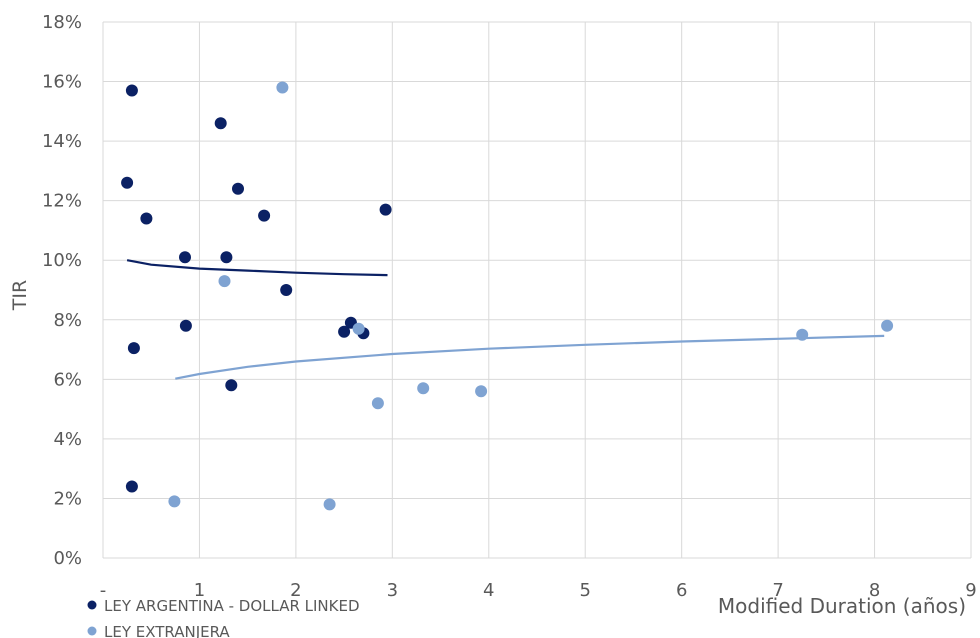 The width and height of the screenshot is (980, 638). Describe the element at coordinates (67, 320) in the screenshot. I see `y-tick-label: 8%` at that location.